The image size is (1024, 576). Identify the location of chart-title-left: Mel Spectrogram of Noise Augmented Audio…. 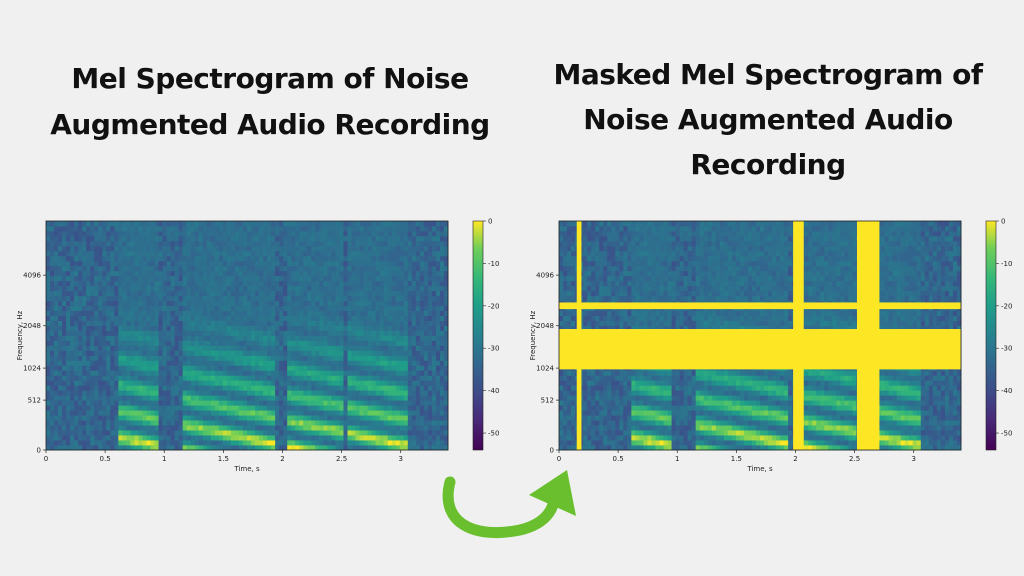
(270, 101).